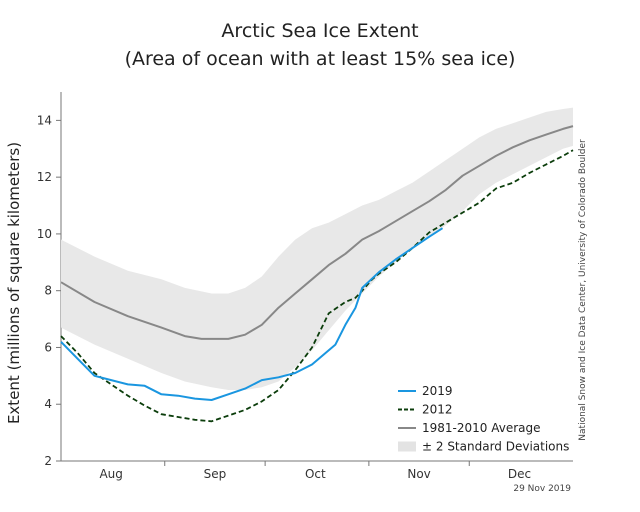 The image size is (640, 512). I want to click on legend-label: 1981-2010 Average, so click(481, 428).